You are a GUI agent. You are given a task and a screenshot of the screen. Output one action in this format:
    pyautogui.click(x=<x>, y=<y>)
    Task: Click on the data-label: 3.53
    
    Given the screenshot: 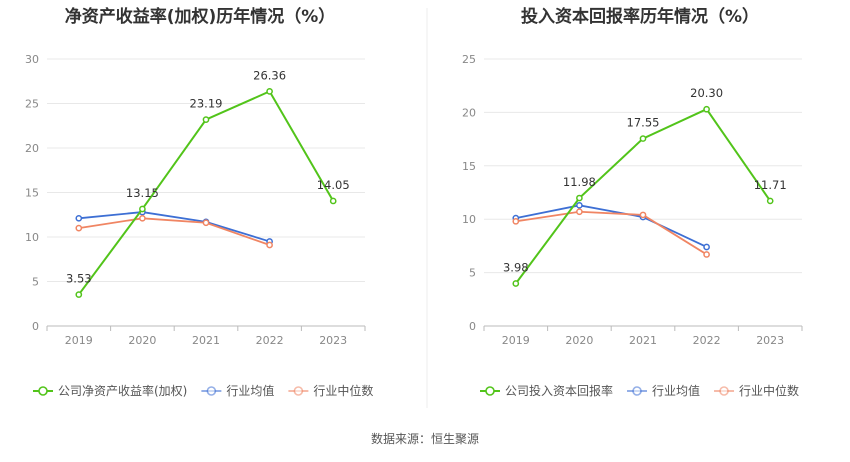 What is the action you would take?
    pyautogui.click(x=79, y=279)
    